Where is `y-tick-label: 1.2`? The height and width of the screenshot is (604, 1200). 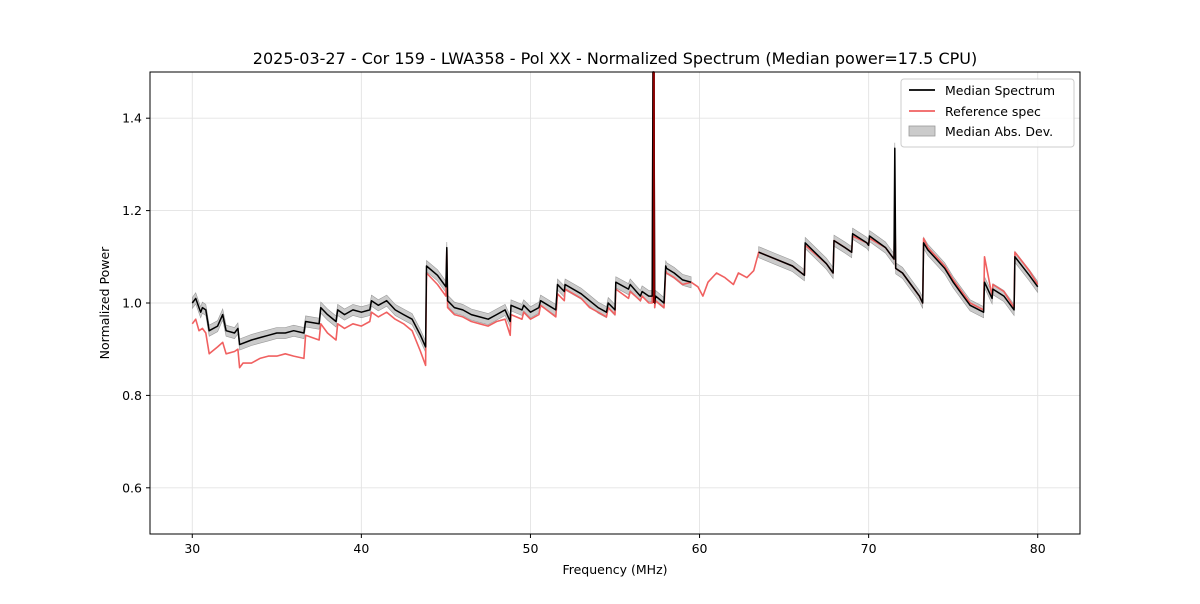 y-tick-label: 1.2 is located at coordinates (132, 210).